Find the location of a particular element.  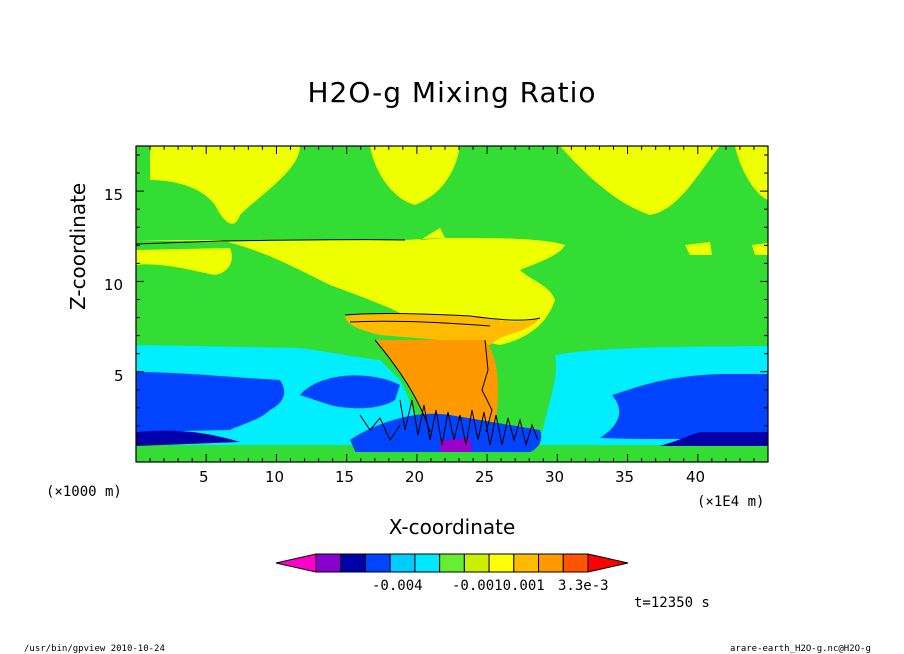

x-tick-label: 35 is located at coordinates (625, 477).